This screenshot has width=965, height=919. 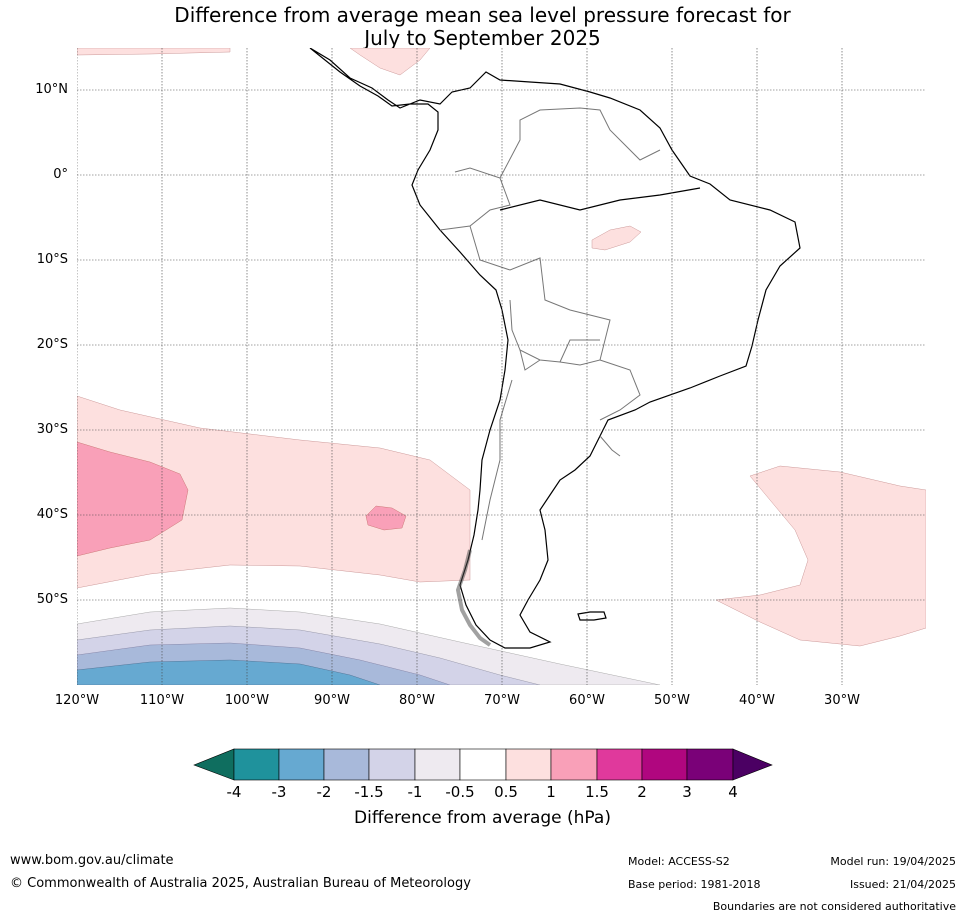 I want to click on website-link: www.bom.gov.au/climate, so click(x=92, y=860).